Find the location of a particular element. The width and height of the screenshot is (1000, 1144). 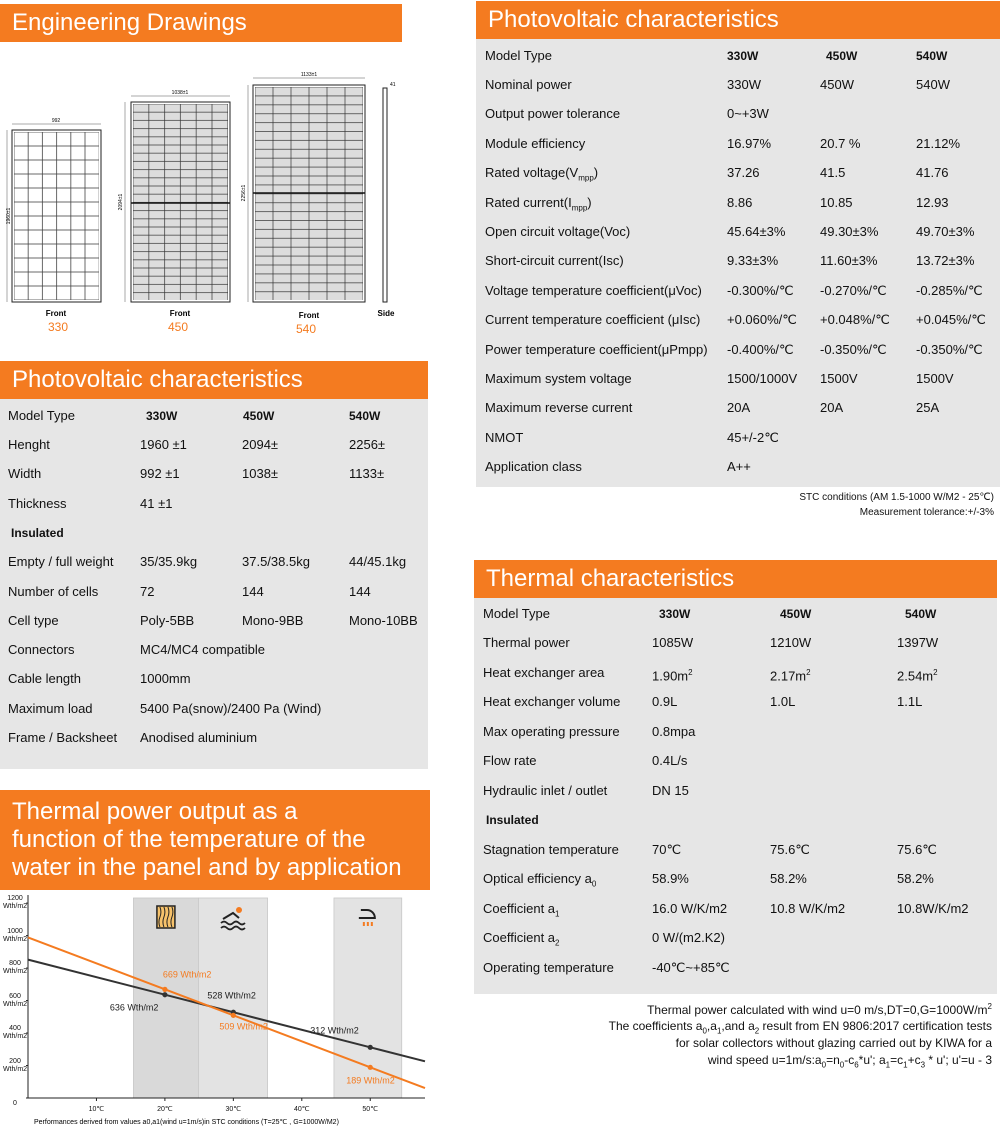

table-cell: Open circuit voltage(Voc) is located at coordinates (557, 232).